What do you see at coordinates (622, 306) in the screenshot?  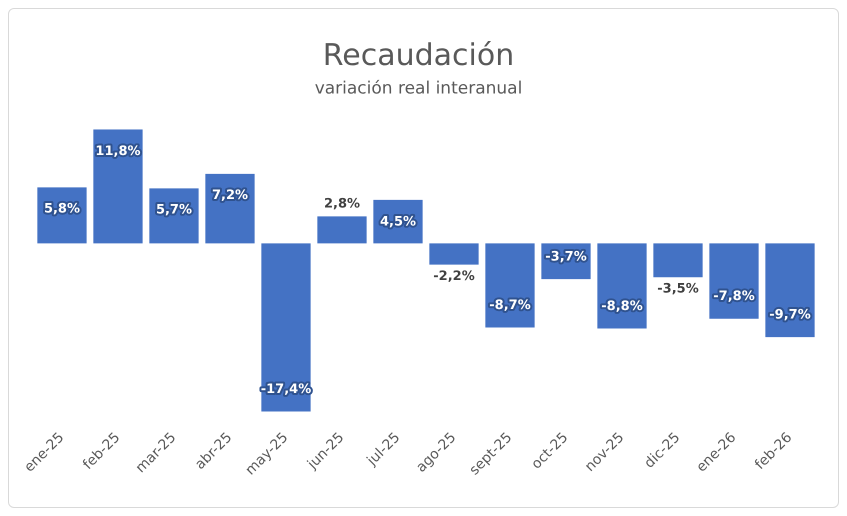 I see `data-label: -8,8%` at bounding box center [622, 306].